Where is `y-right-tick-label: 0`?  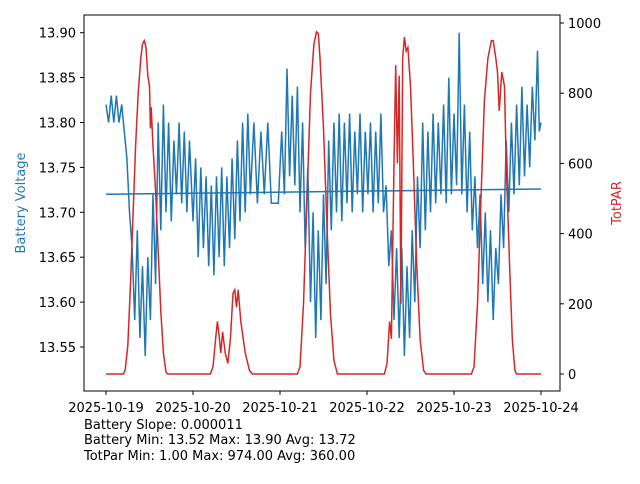
y-right-tick-label: 0 is located at coordinates (572, 375).